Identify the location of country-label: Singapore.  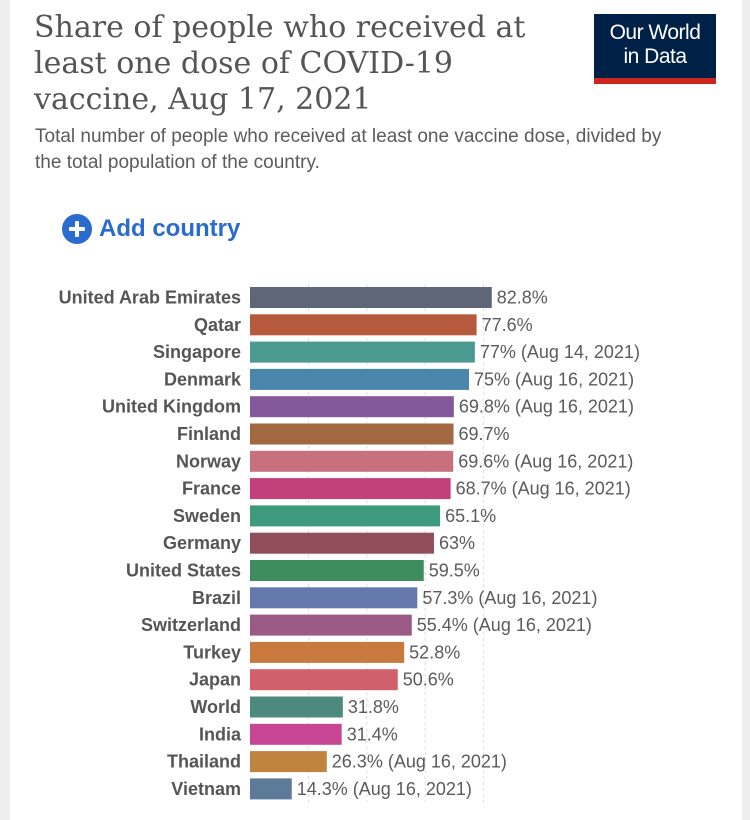
(197, 352).